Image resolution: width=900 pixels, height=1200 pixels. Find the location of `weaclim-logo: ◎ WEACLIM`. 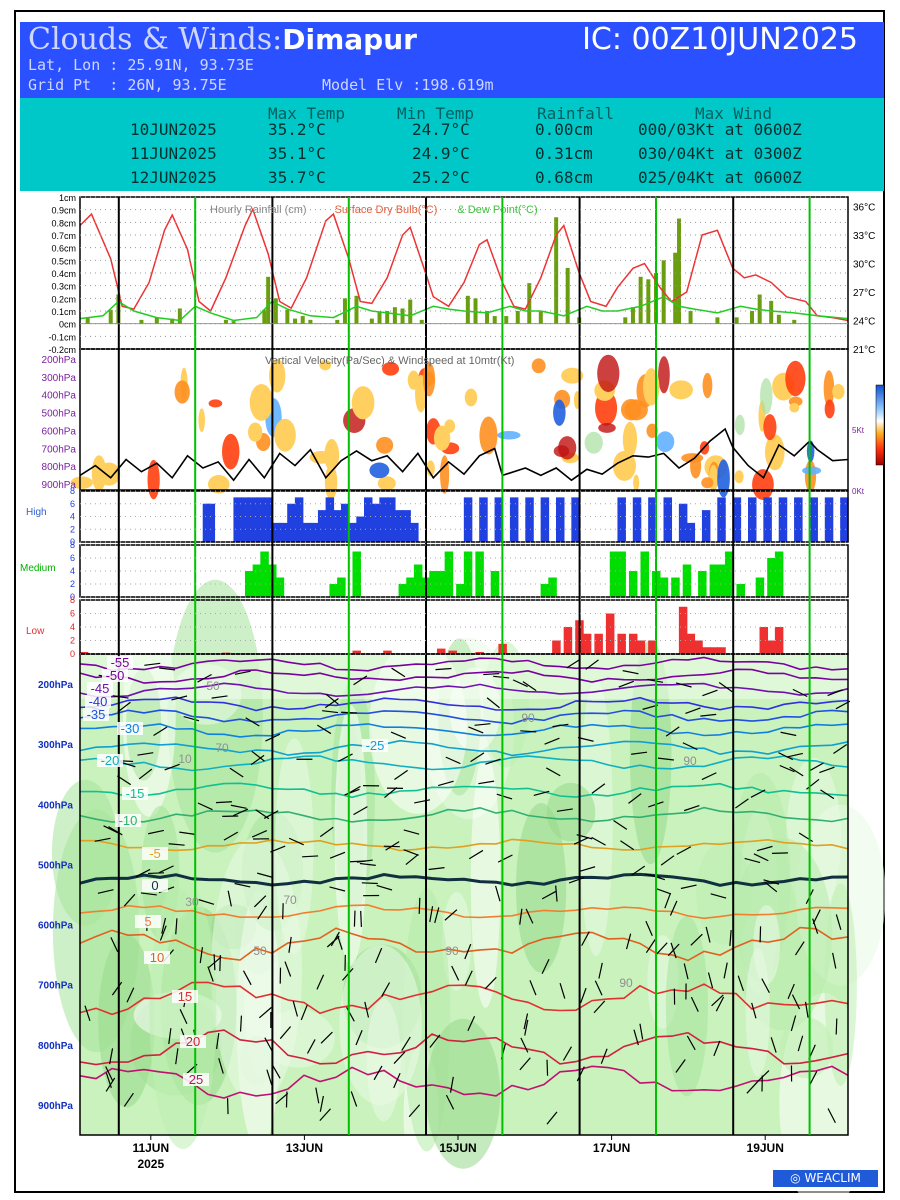

weaclim-logo: ◎ WEACLIM is located at coordinates (825, 1178).